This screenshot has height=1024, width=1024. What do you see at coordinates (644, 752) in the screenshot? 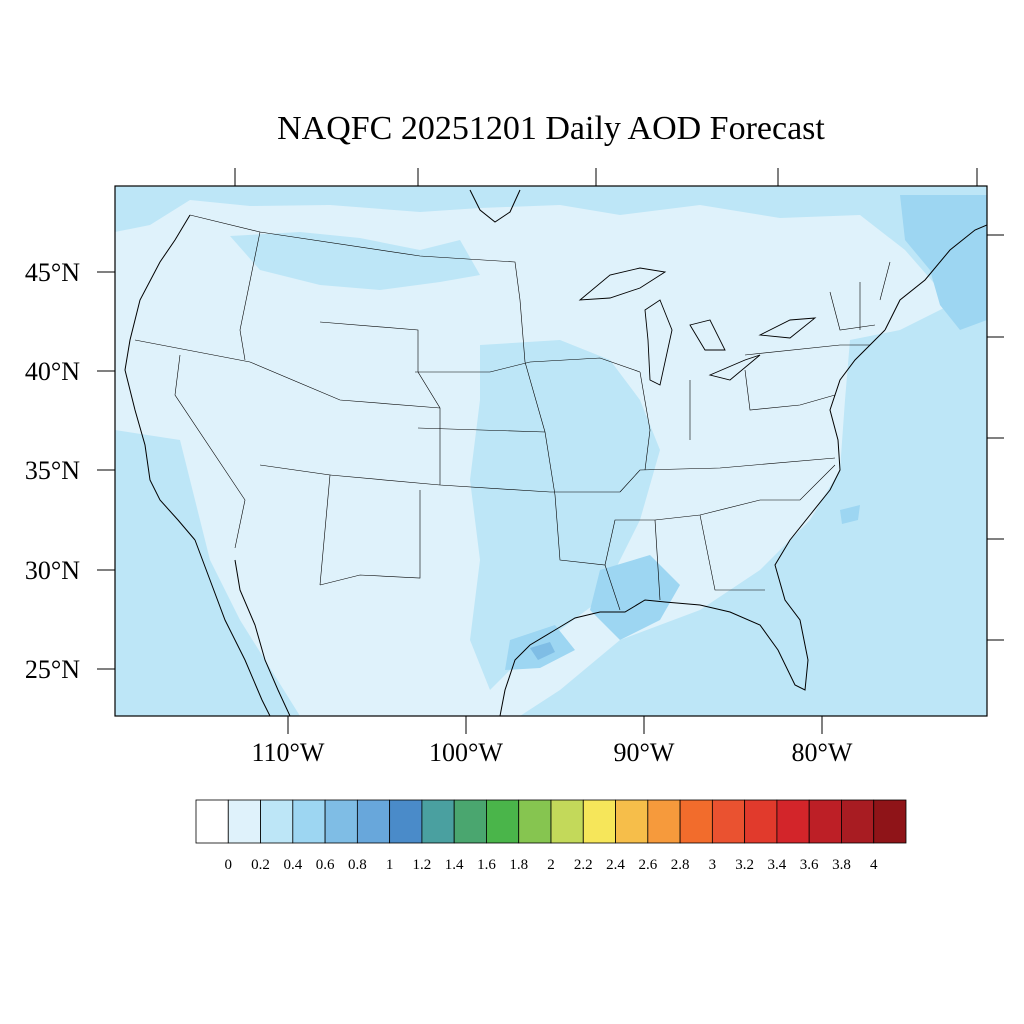
I see `lon-label: 90°W` at bounding box center [644, 752].